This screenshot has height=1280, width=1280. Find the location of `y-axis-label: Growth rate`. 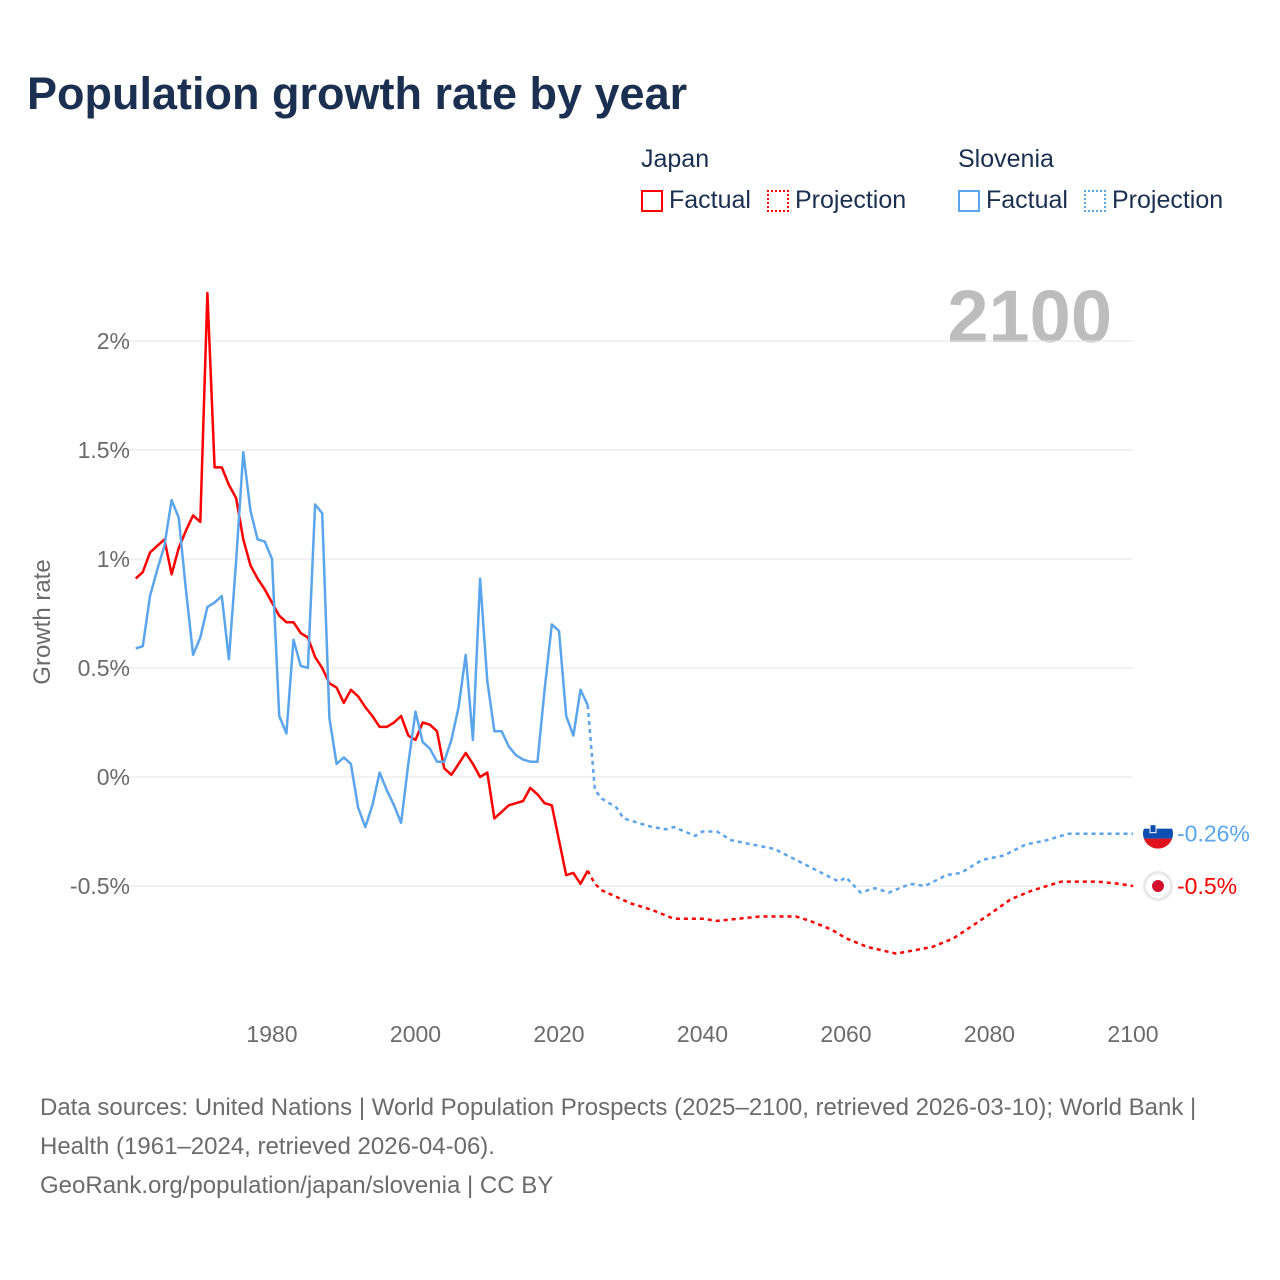

y-axis-label: Growth rate is located at coordinates (42, 621).